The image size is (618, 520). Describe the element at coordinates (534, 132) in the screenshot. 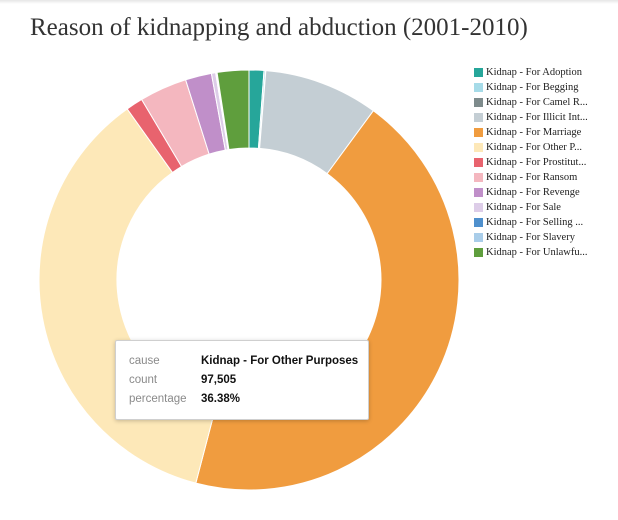

I see `legend-label: Kidnap - For Marriage` at that location.